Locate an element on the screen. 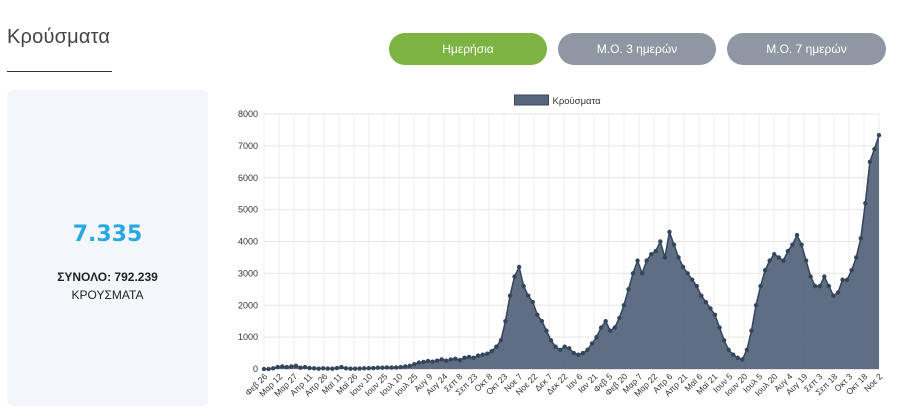 This screenshot has width=900, height=419. daily-cases-value: 7.335 is located at coordinates (107, 234).